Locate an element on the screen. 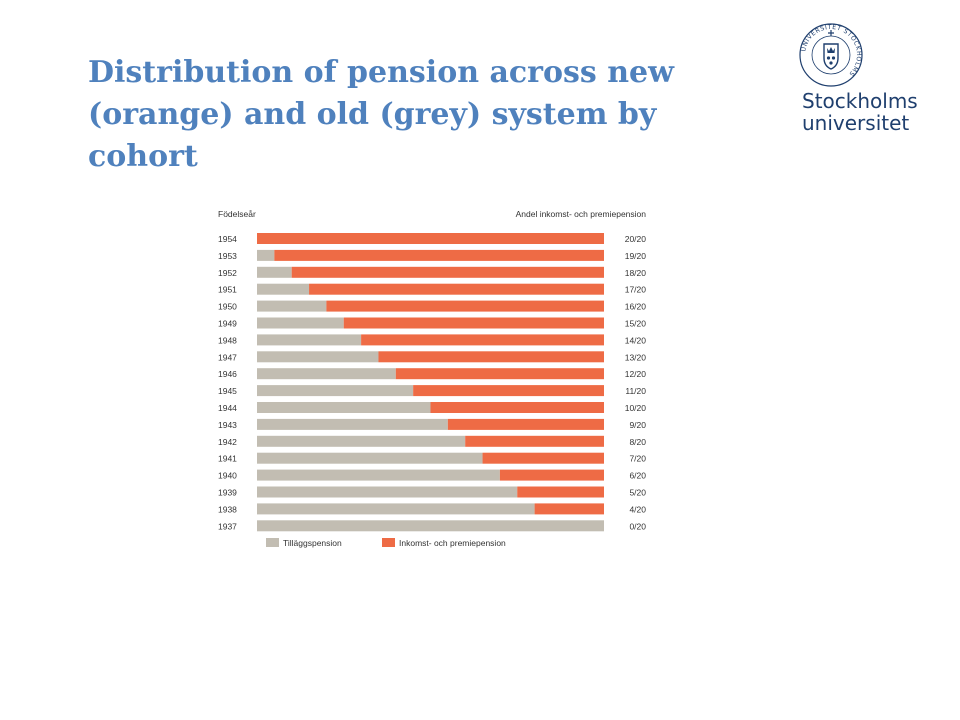  bar-row: 1941 7/20 is located at coordinates (432, 458).